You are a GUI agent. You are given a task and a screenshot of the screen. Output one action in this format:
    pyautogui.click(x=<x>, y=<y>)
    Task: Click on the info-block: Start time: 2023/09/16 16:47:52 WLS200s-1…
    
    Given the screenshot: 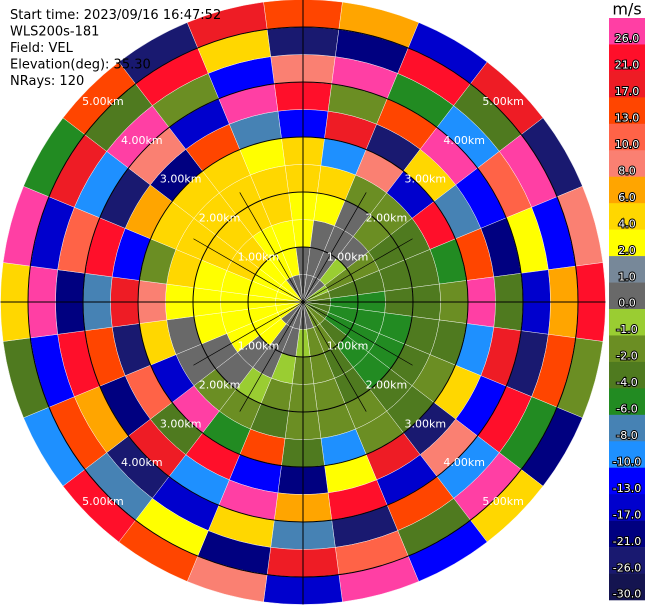 What is the action you would take?
    pyautogui.click(x=115, y=48)
    